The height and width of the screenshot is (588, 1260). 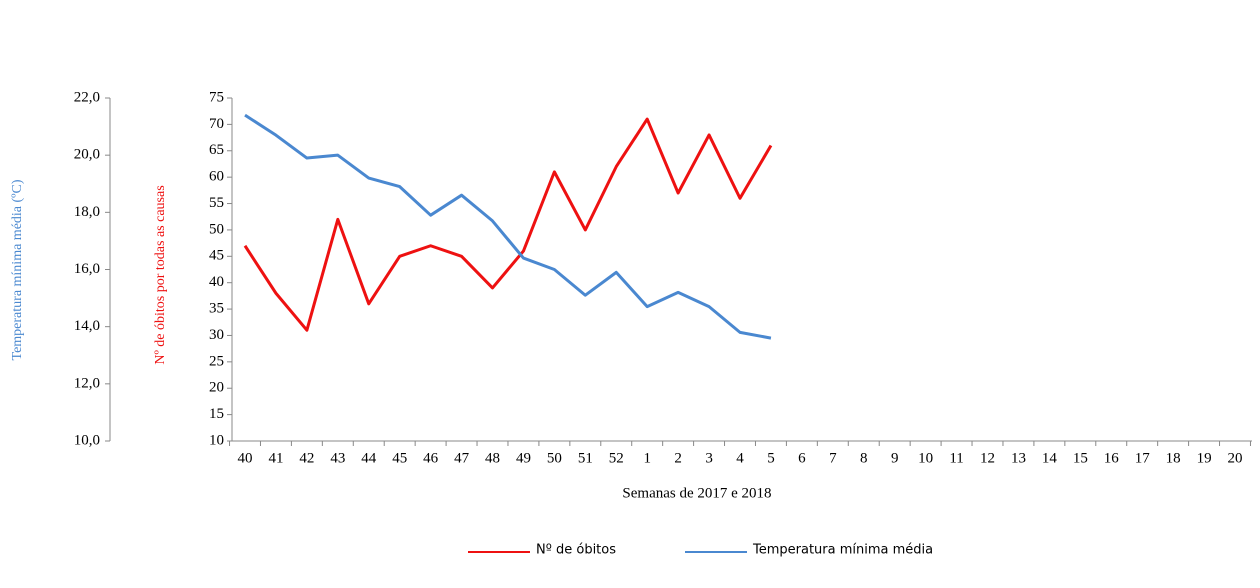 I want to click on x-tick-label: 1, so click(x=647, y=458).